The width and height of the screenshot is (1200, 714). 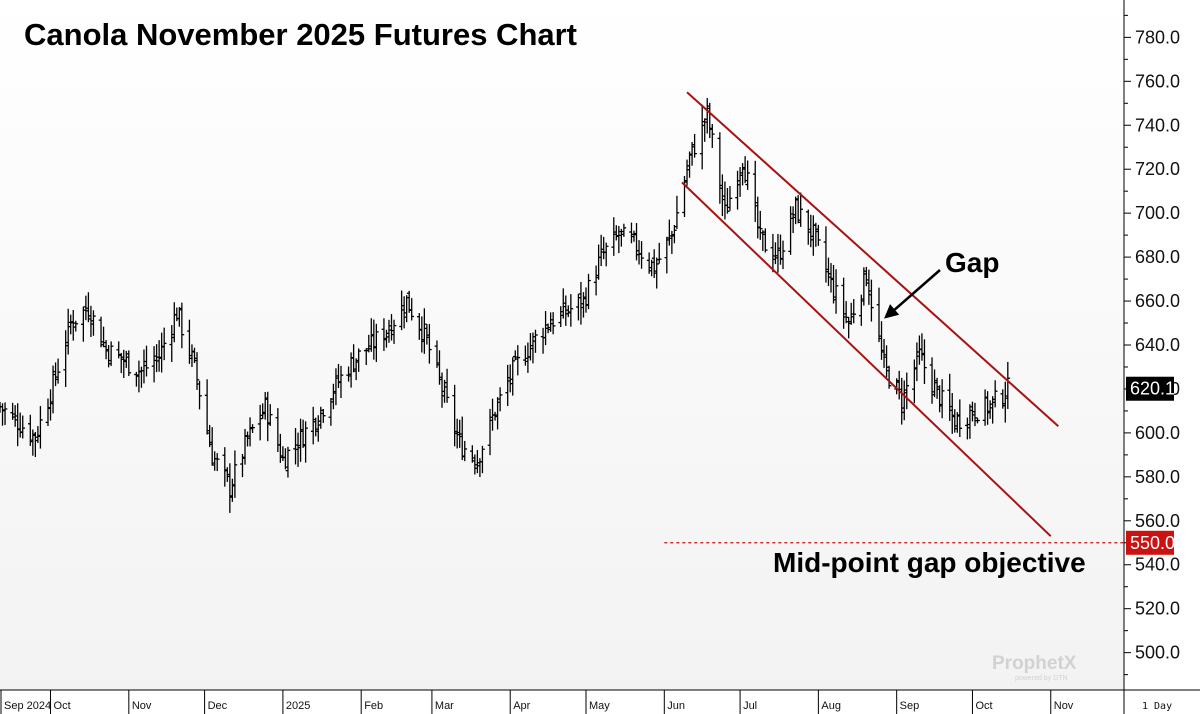 I want to click on time-tick-label: Mar, so click(x=444, y=706).